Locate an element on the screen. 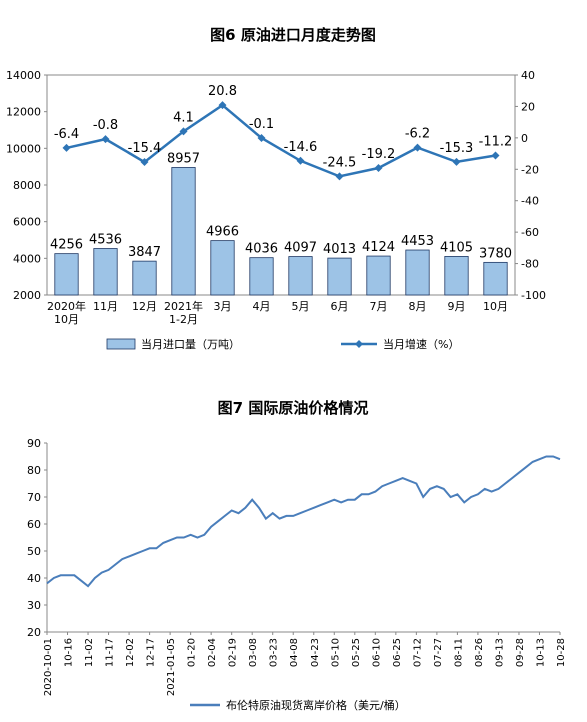  x-tick-label: 06-10 is located at coordinates (376, 652).